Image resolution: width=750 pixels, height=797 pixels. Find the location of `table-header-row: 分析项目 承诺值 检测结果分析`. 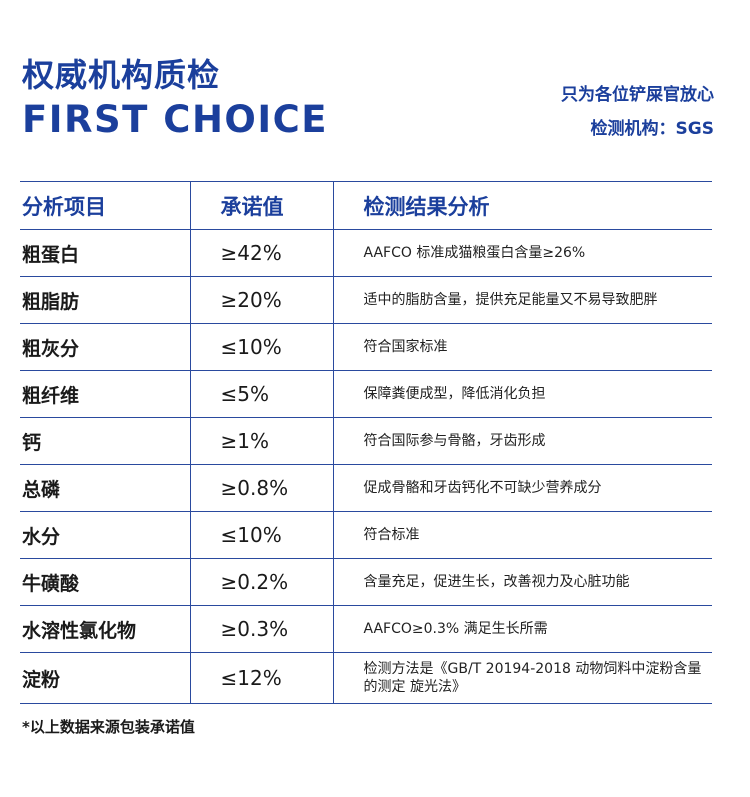

table-header-row: 分析项目 承诺值 检测结果分析 is located at coordinates (366, 205).